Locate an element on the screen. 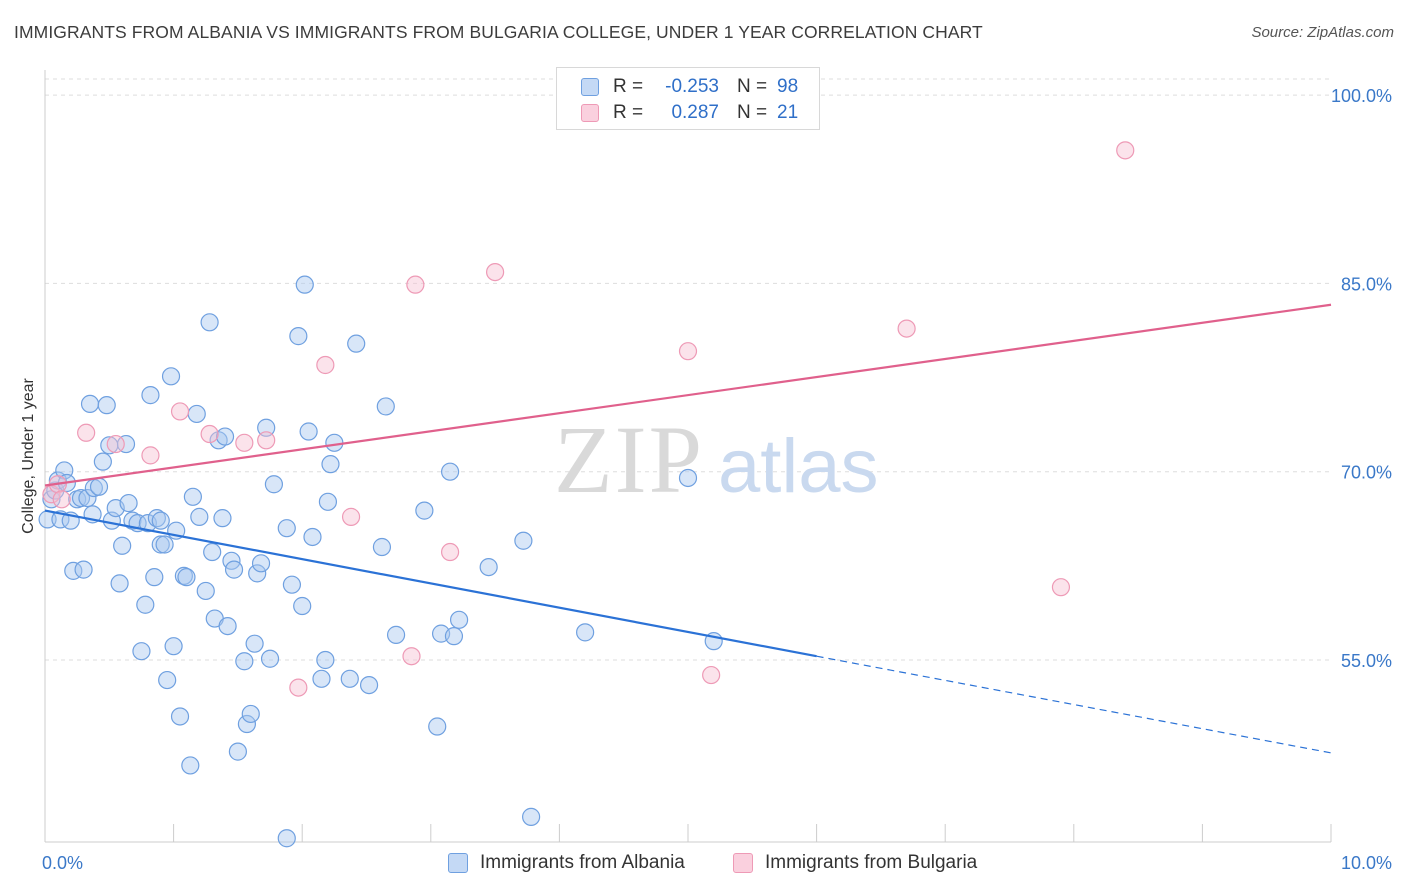 The width and height of the screenshot is (1406, 892). albania-trend-extension is located at coordinates (1074, 704).